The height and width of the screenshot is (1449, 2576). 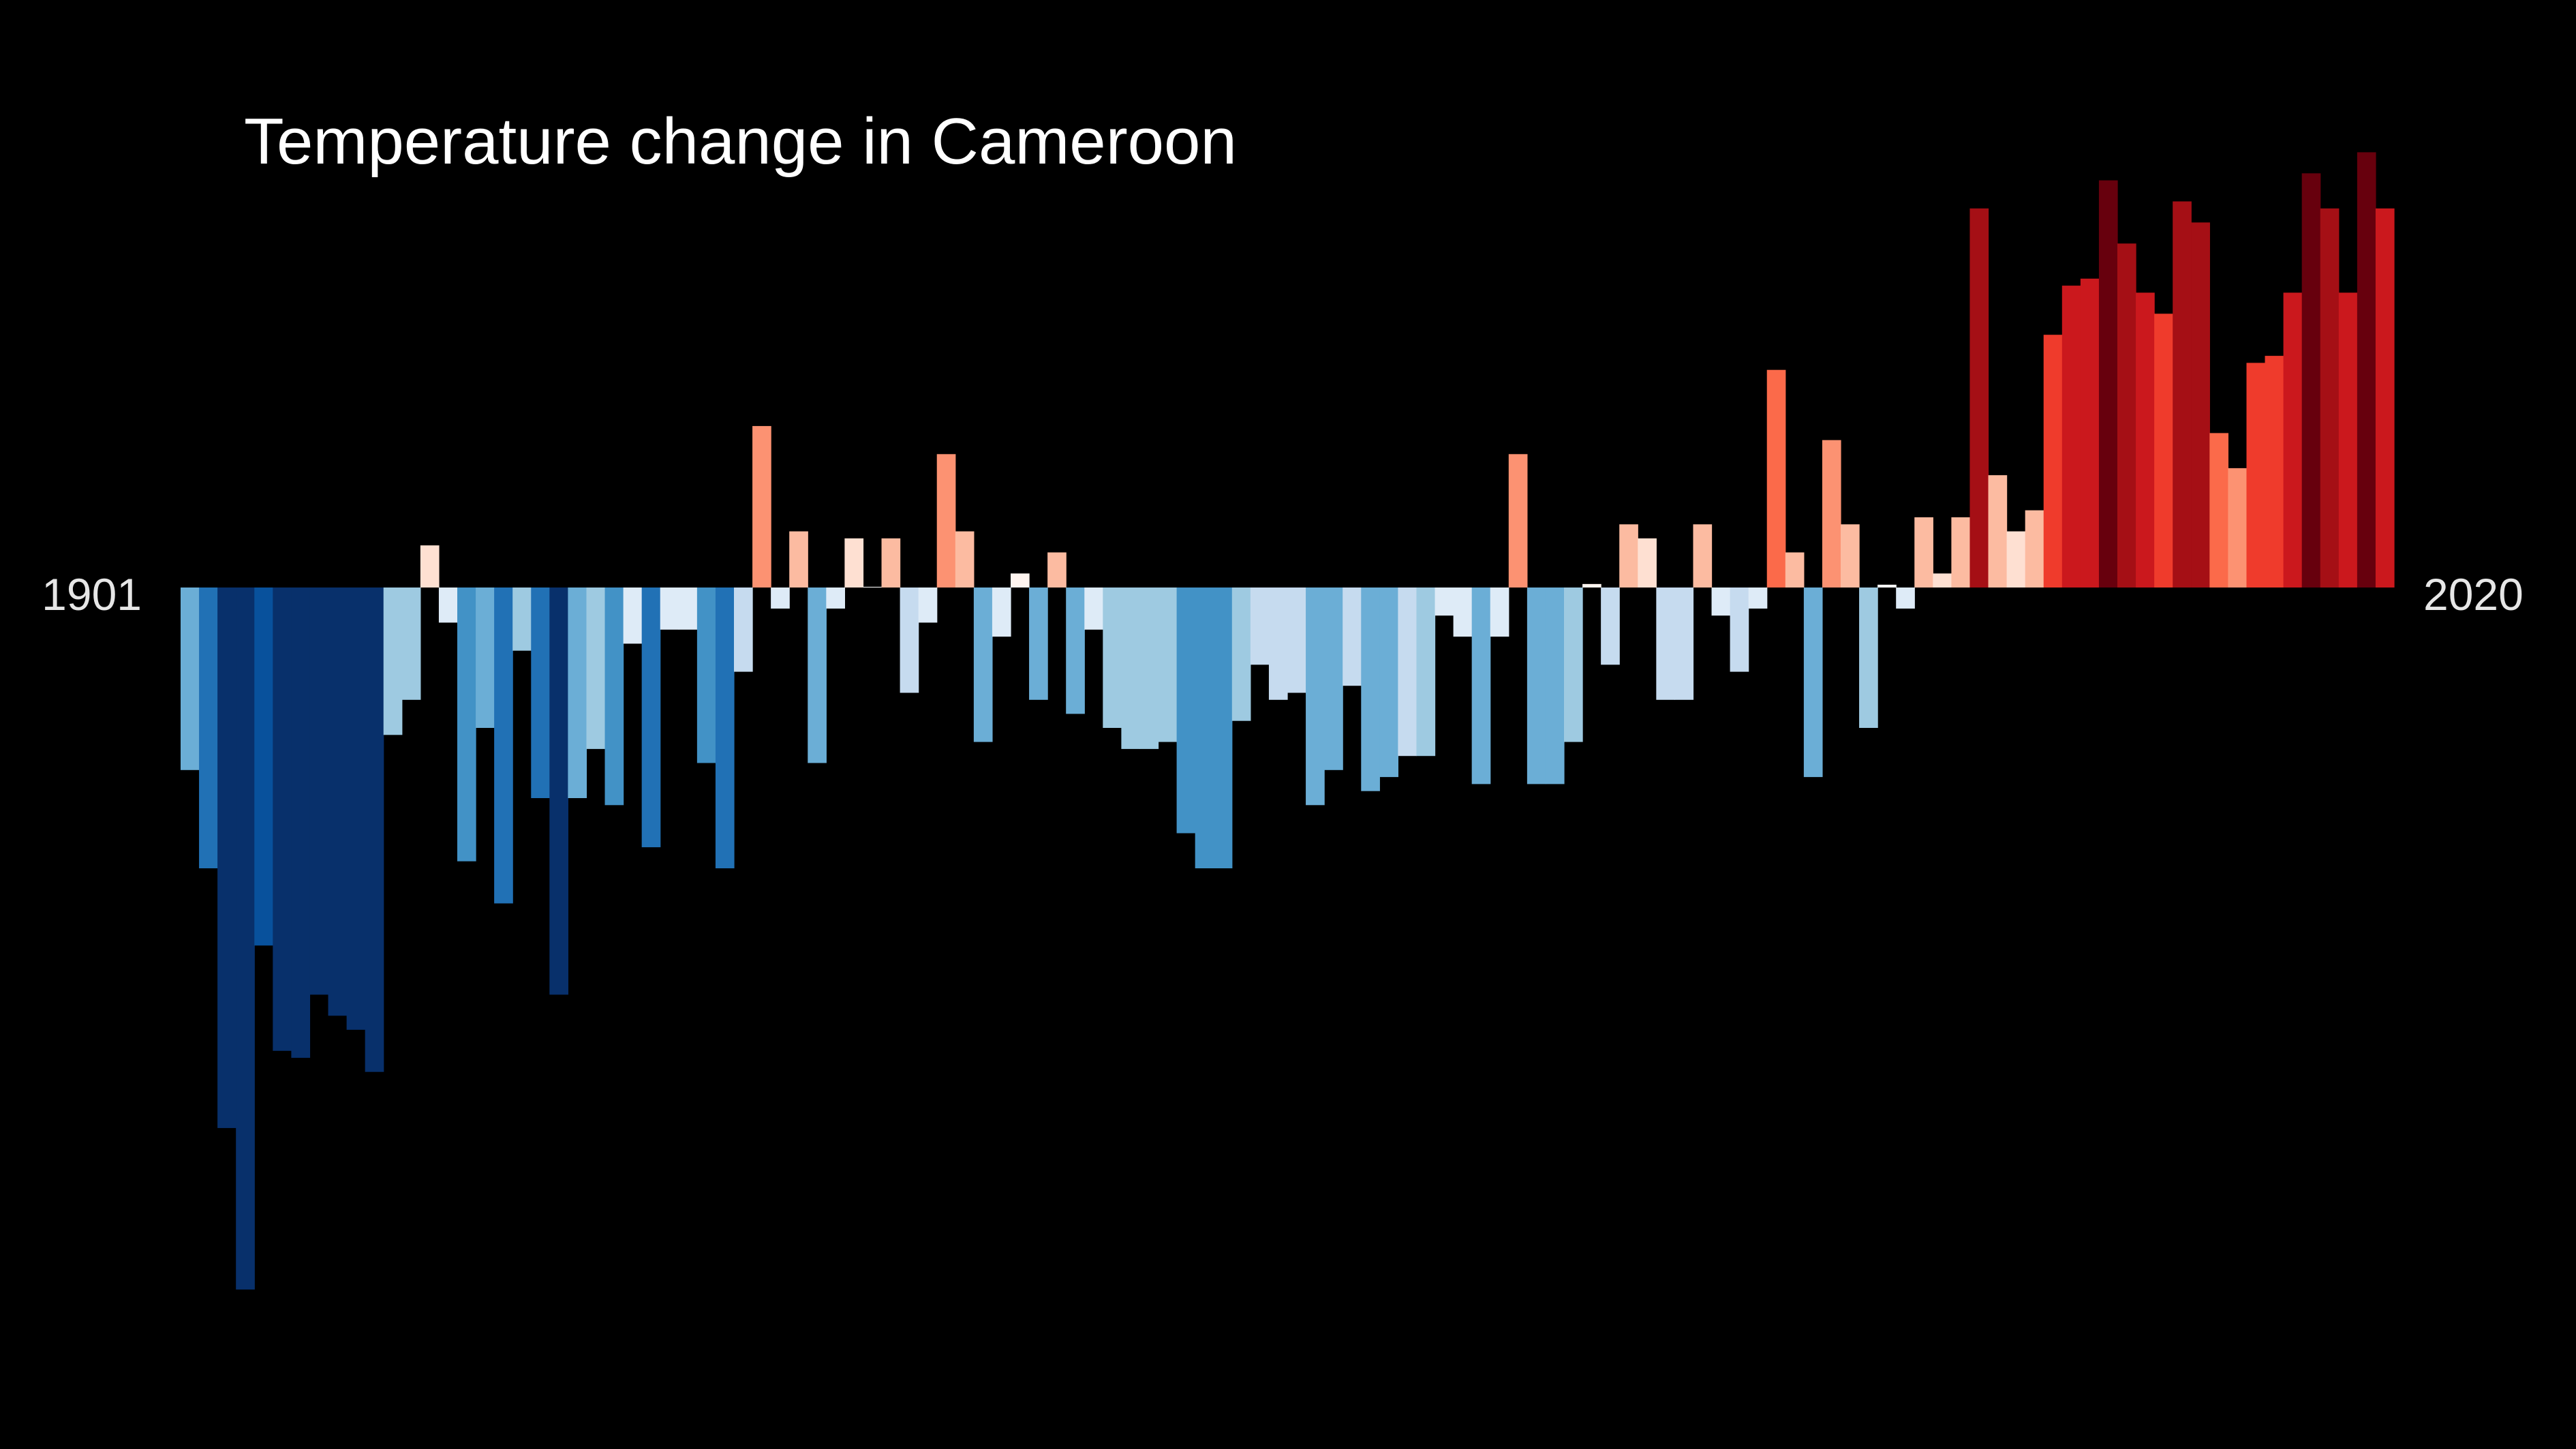 I want to click on bar-1985, so click(x=1739, y=630).